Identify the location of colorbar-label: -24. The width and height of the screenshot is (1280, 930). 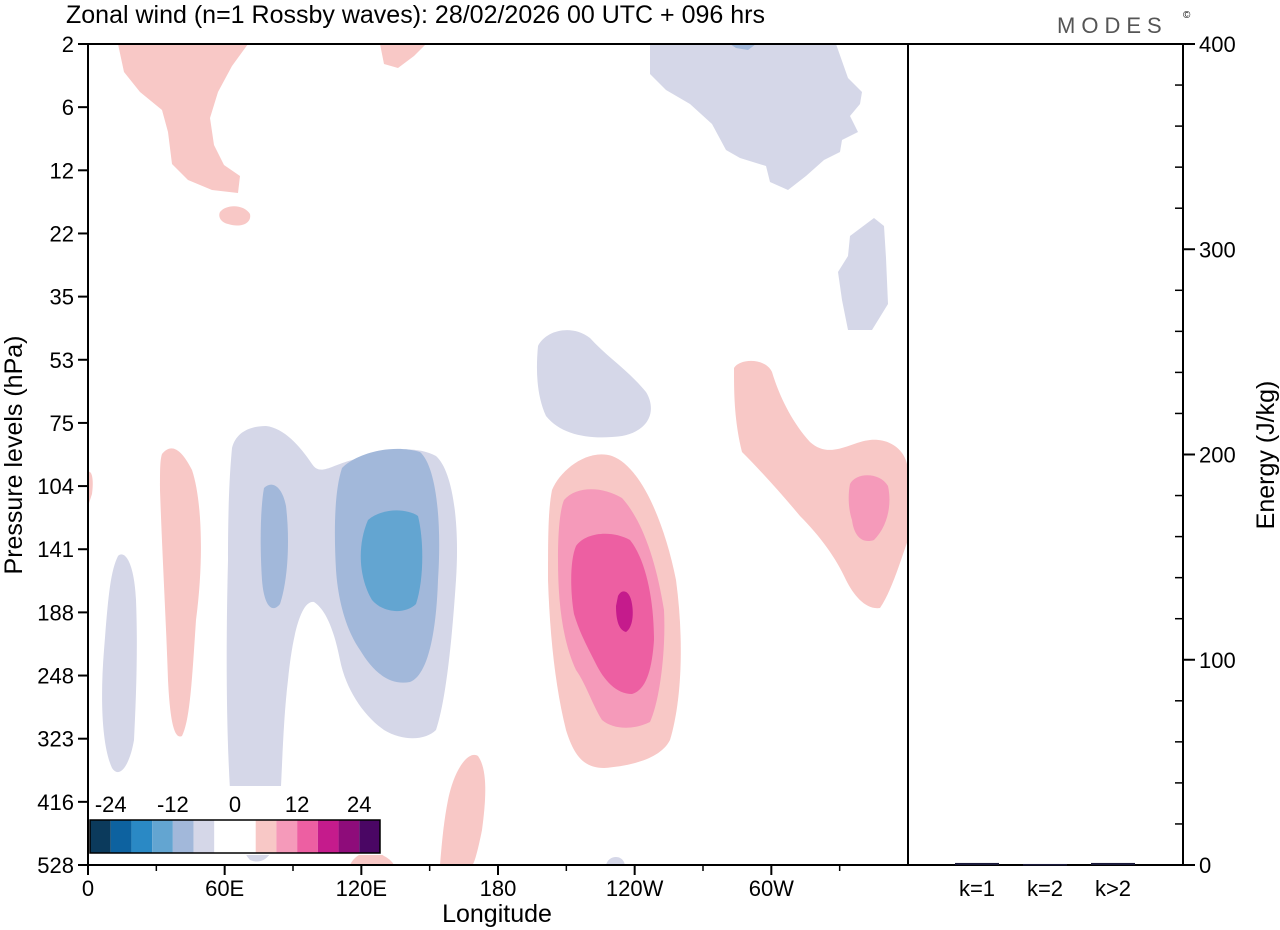
(111, 804).